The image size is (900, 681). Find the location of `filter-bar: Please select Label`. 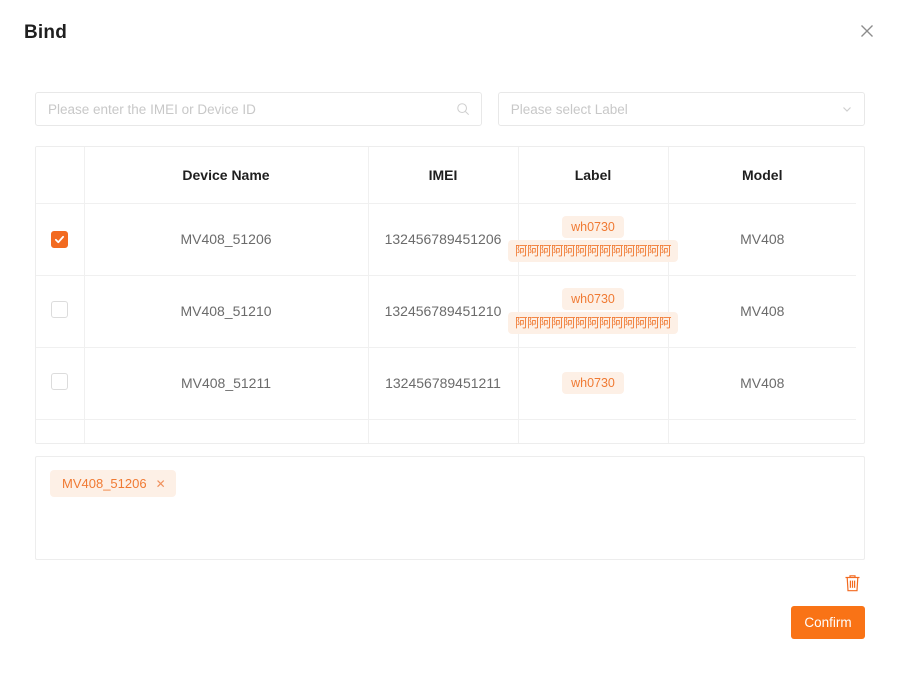

filter-bar: Please select Label is located at coordinates (450, 96).